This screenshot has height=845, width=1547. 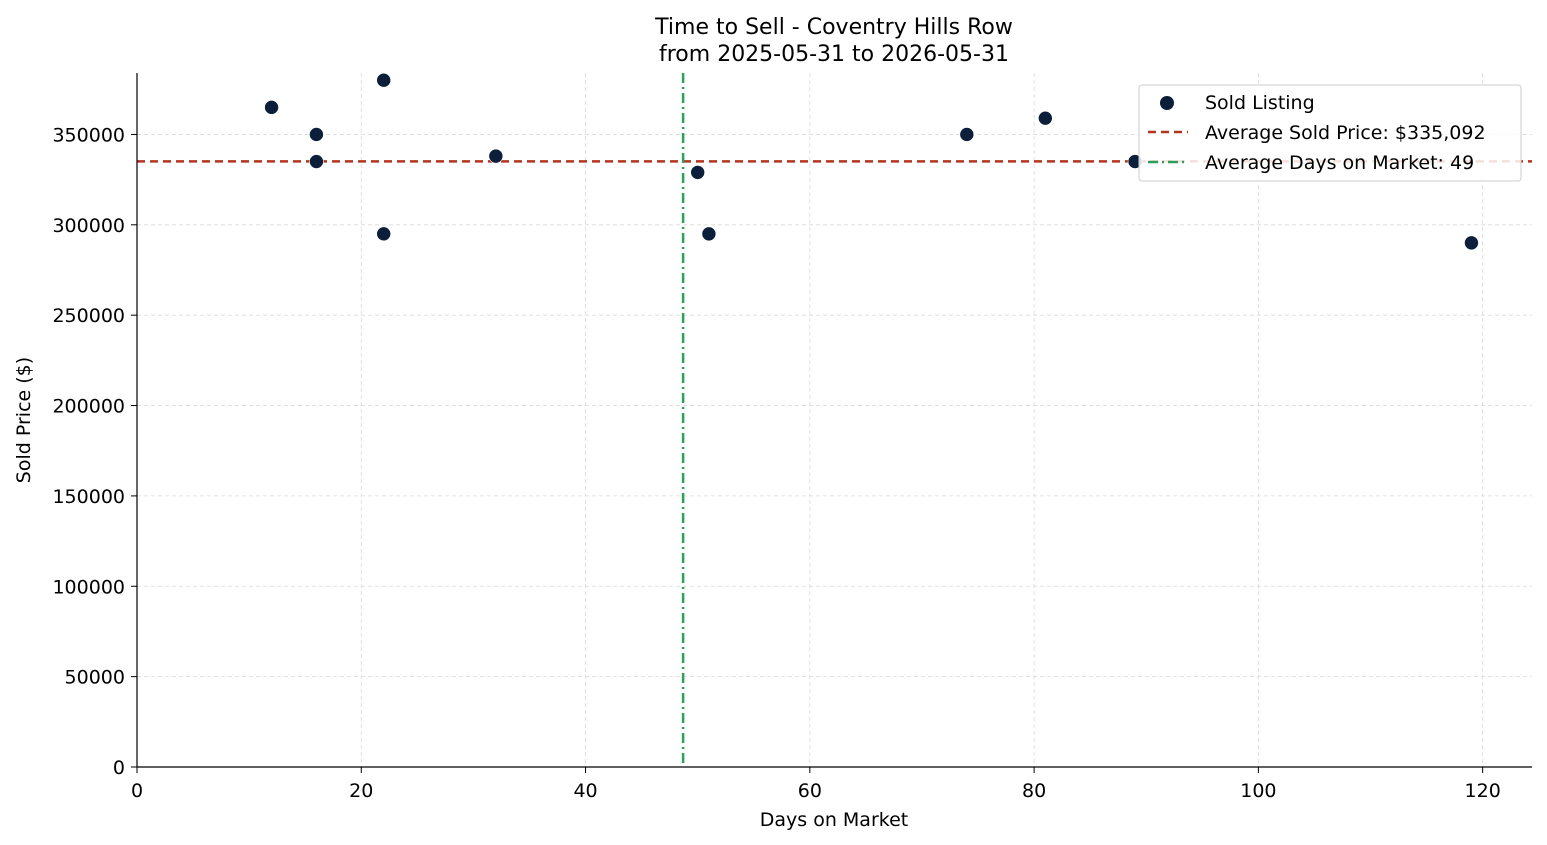 I want to click on chart-title: Time to Sell - Coventry Hills Row, so click(x=833, y=27).